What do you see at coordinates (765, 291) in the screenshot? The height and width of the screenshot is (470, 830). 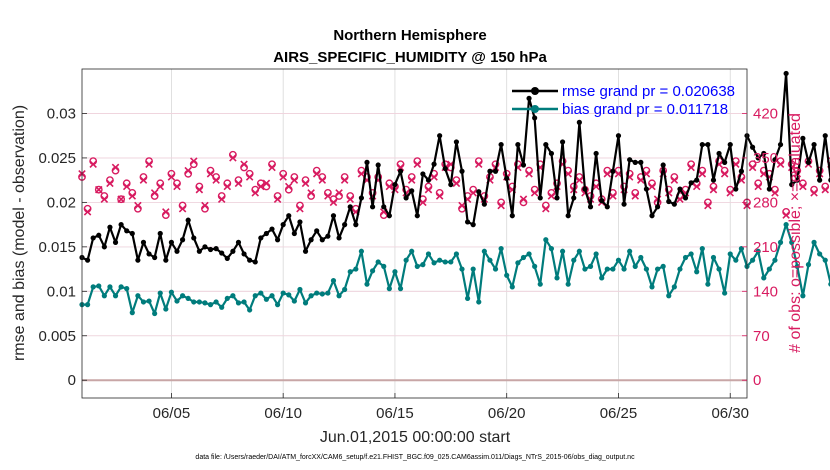 I see `y-right-tick-label: 140` at bounding box center [765, 291].